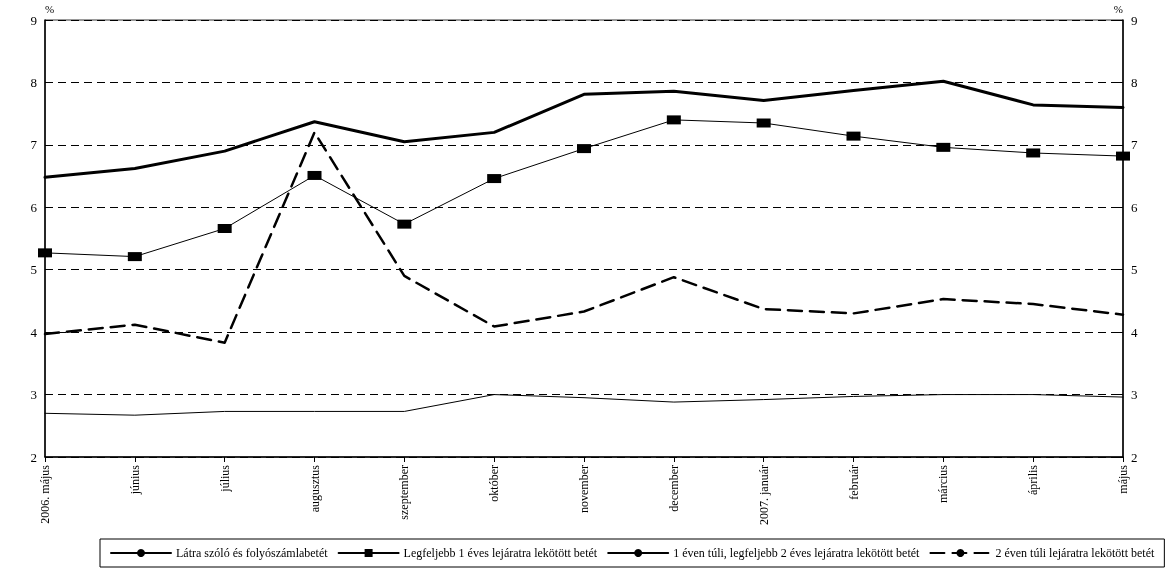 The width and height of the screenshot is (1168, 575). Describe the element at coordinates (1134, 270) in the screenshot. I see `y2-tick-label: 5` at that location.